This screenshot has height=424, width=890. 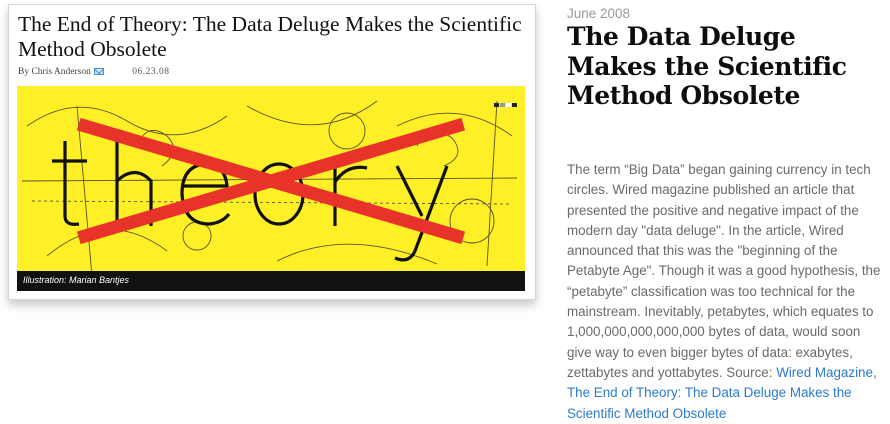 I want to click on timeline-date: June 2008, so click(x=599, y=13).